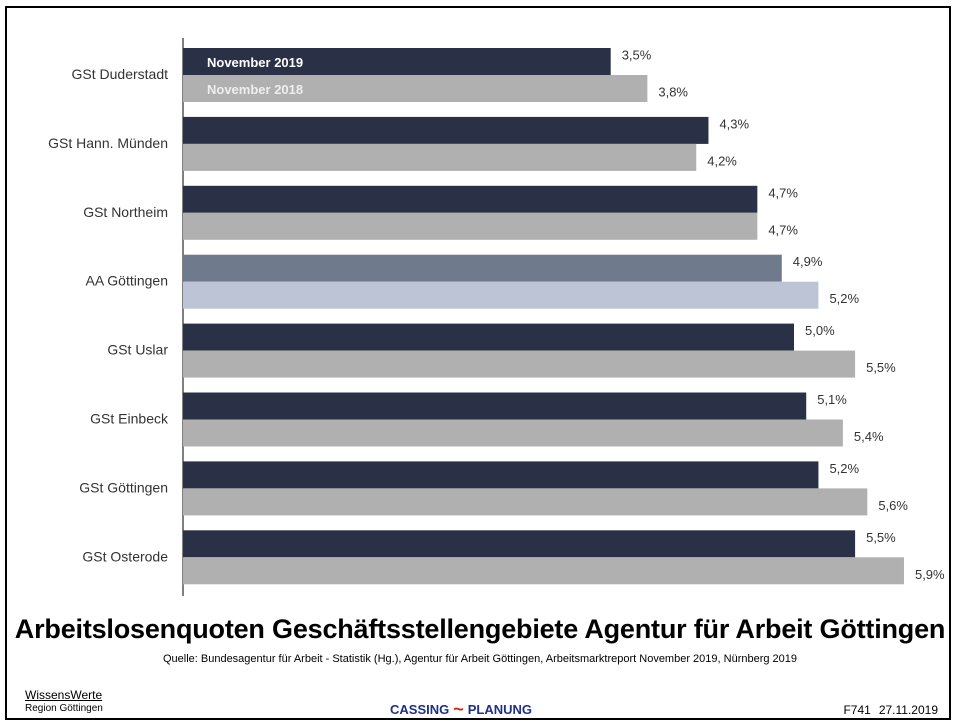 The image size is (960, 726). Describe the element at coordinates (869, 436) in the screenshot. I see `data-label: 5,4%` at that location.